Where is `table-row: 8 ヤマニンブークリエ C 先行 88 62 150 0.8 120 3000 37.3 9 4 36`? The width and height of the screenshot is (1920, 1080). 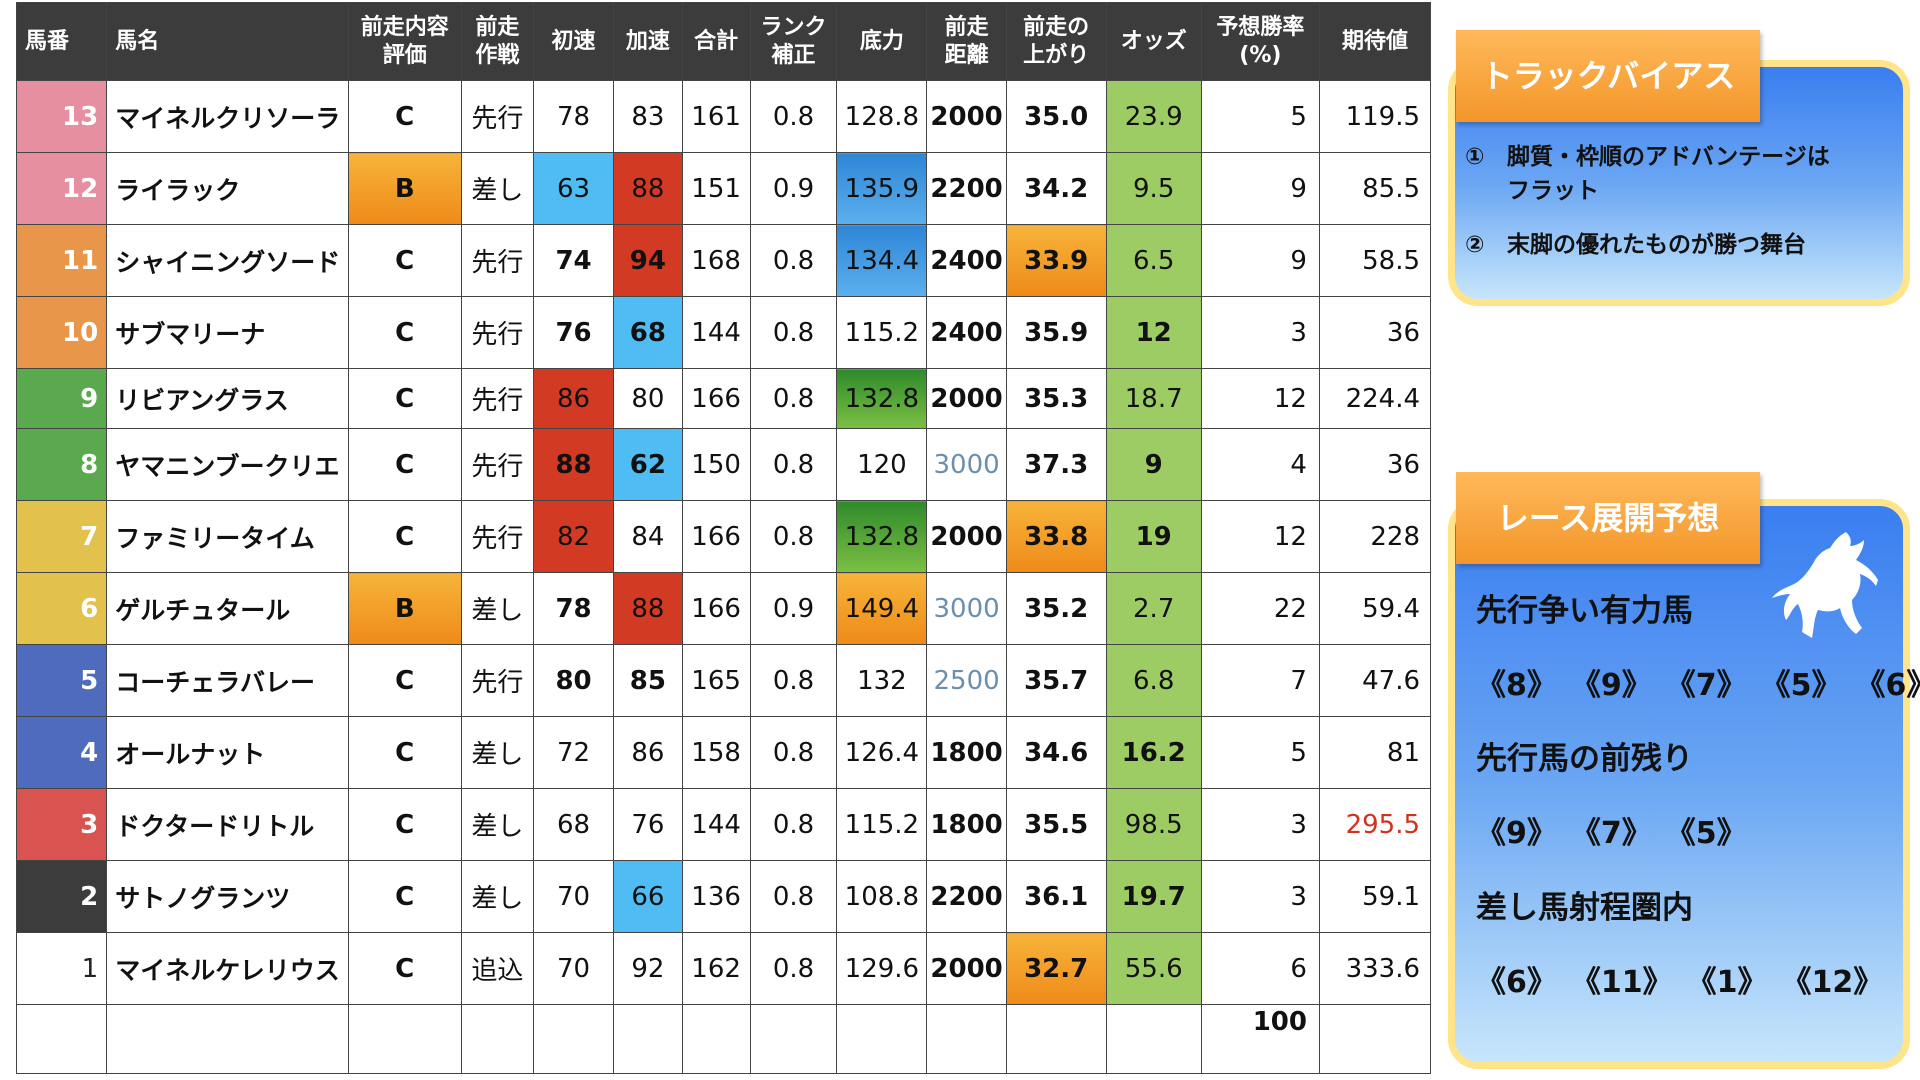 table-row: 8 ヤマニンブークリエ C 先行 88 62 150 0.8 120 3000 37.3 9 4 36 is located at coordinates (723, 464).